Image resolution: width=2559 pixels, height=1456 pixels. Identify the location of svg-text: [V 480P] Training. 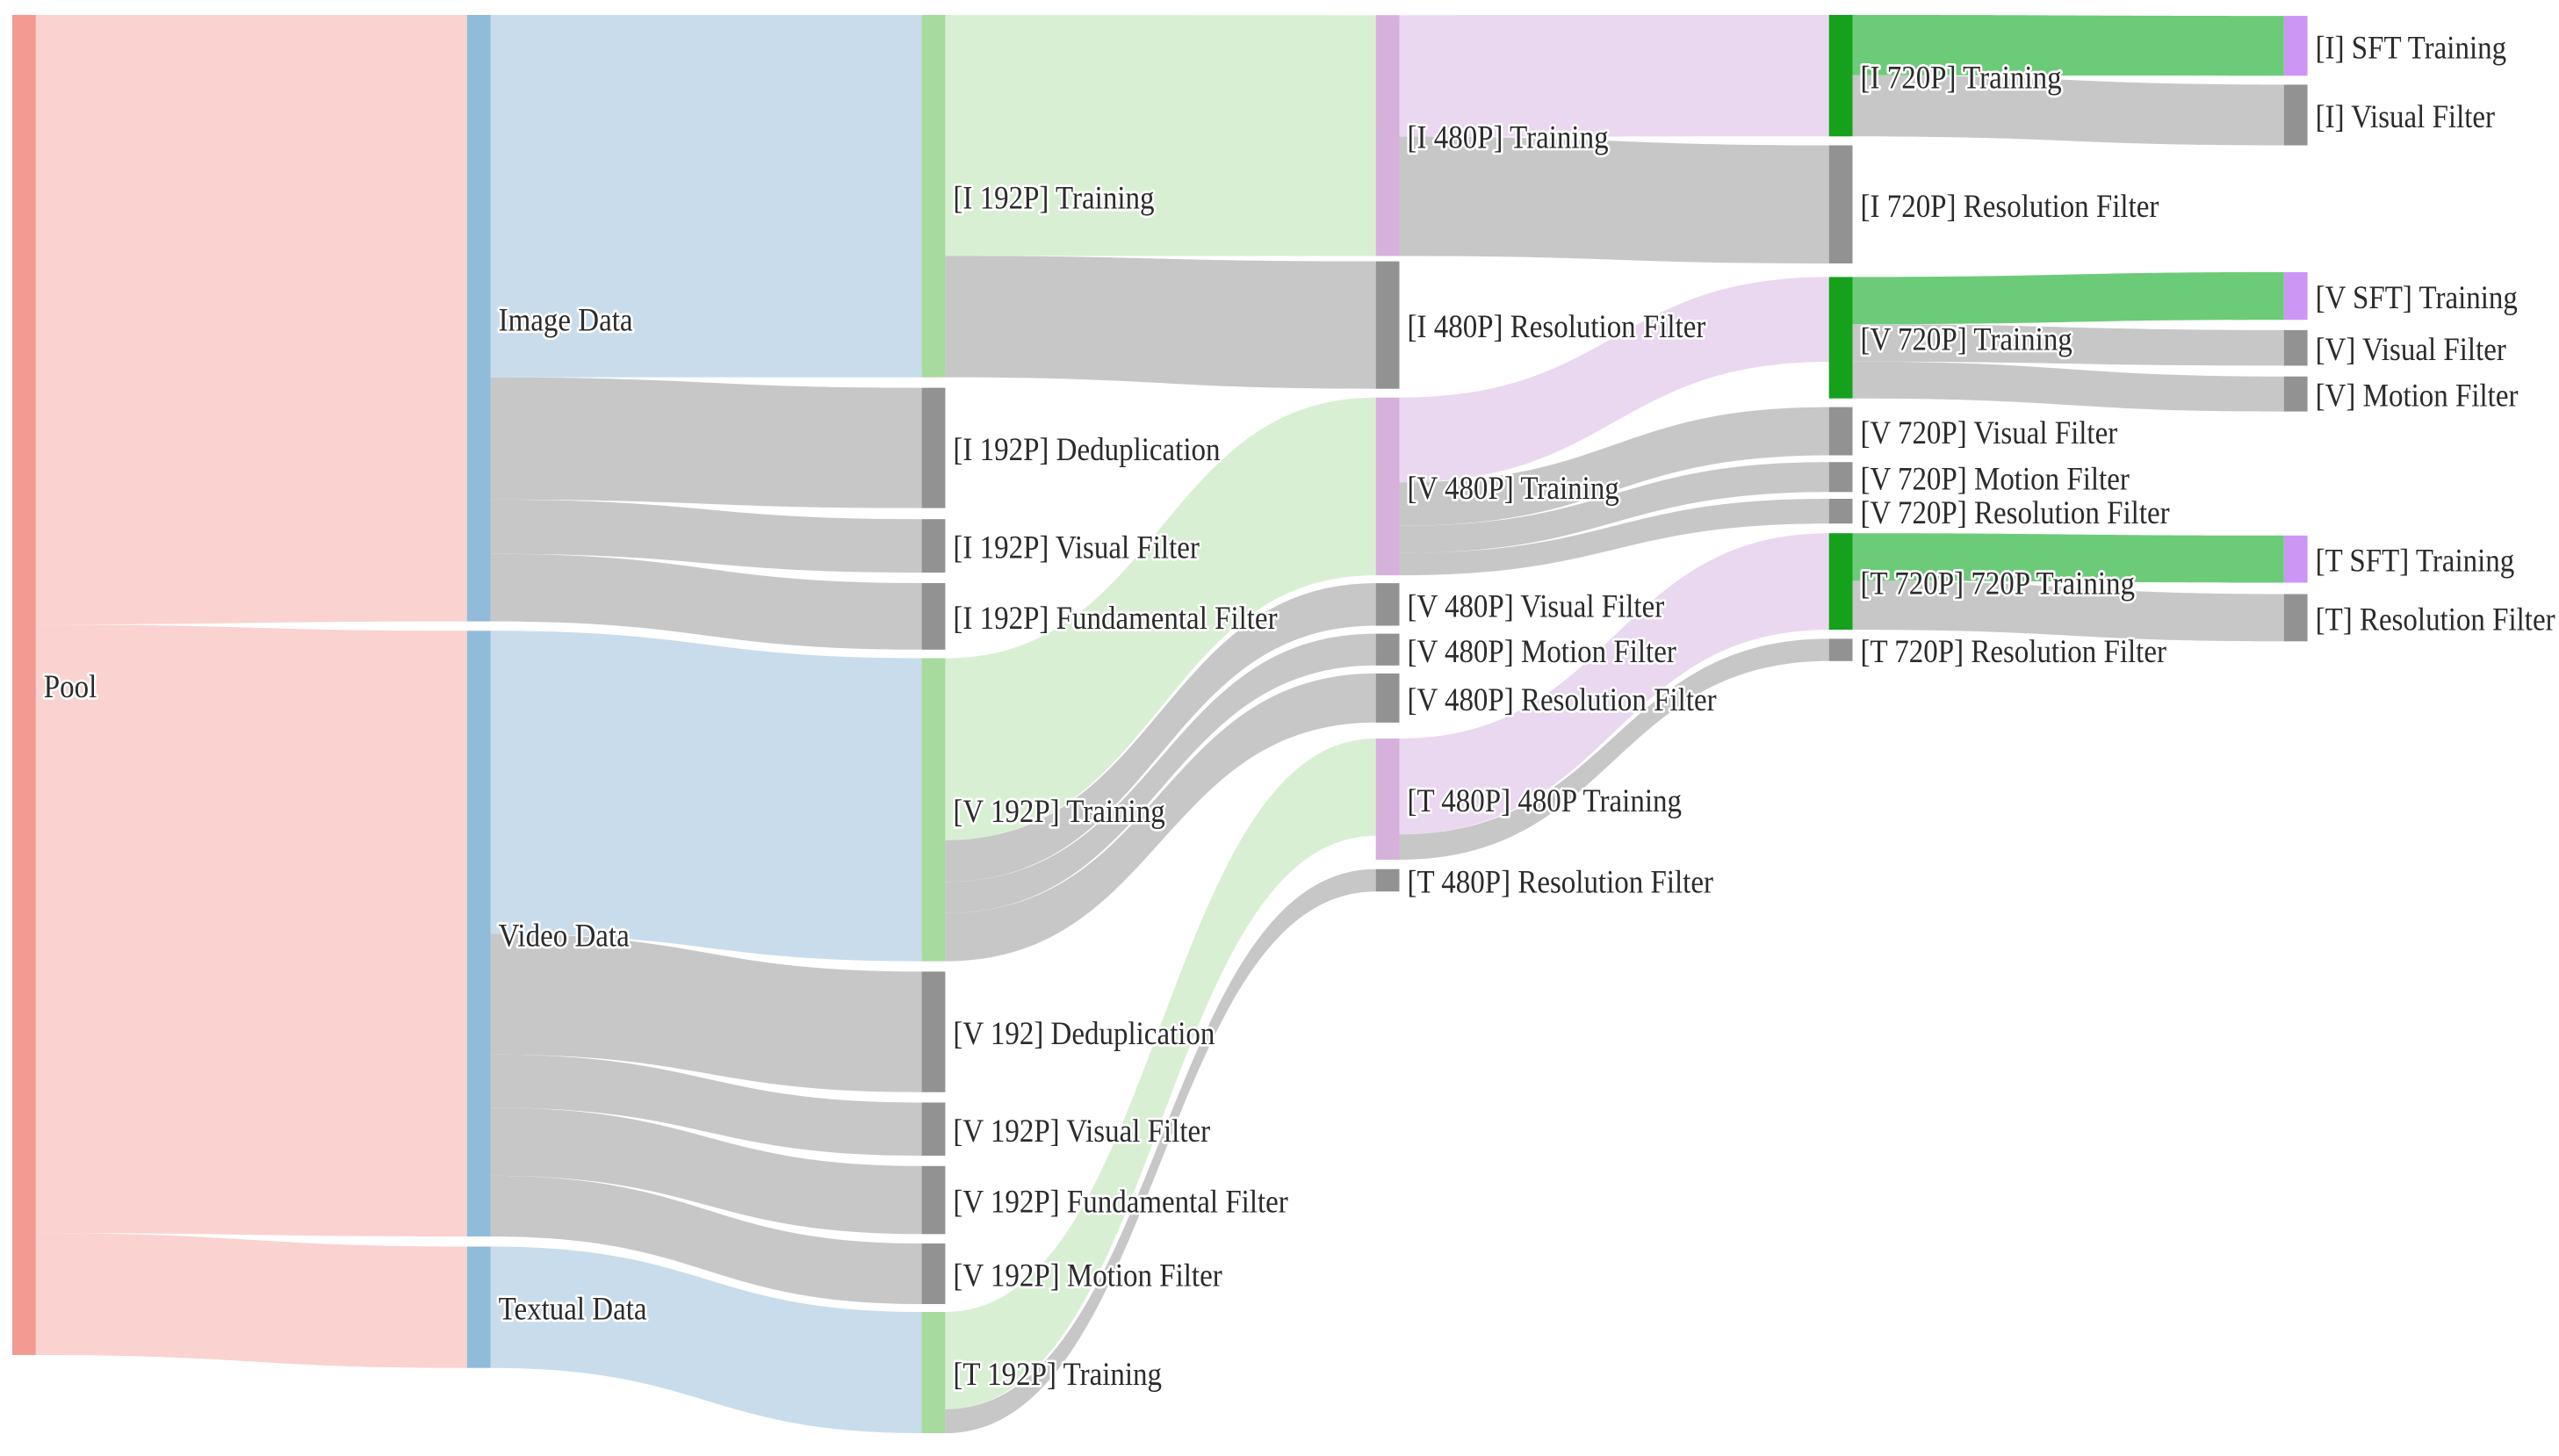
(1514, 488).